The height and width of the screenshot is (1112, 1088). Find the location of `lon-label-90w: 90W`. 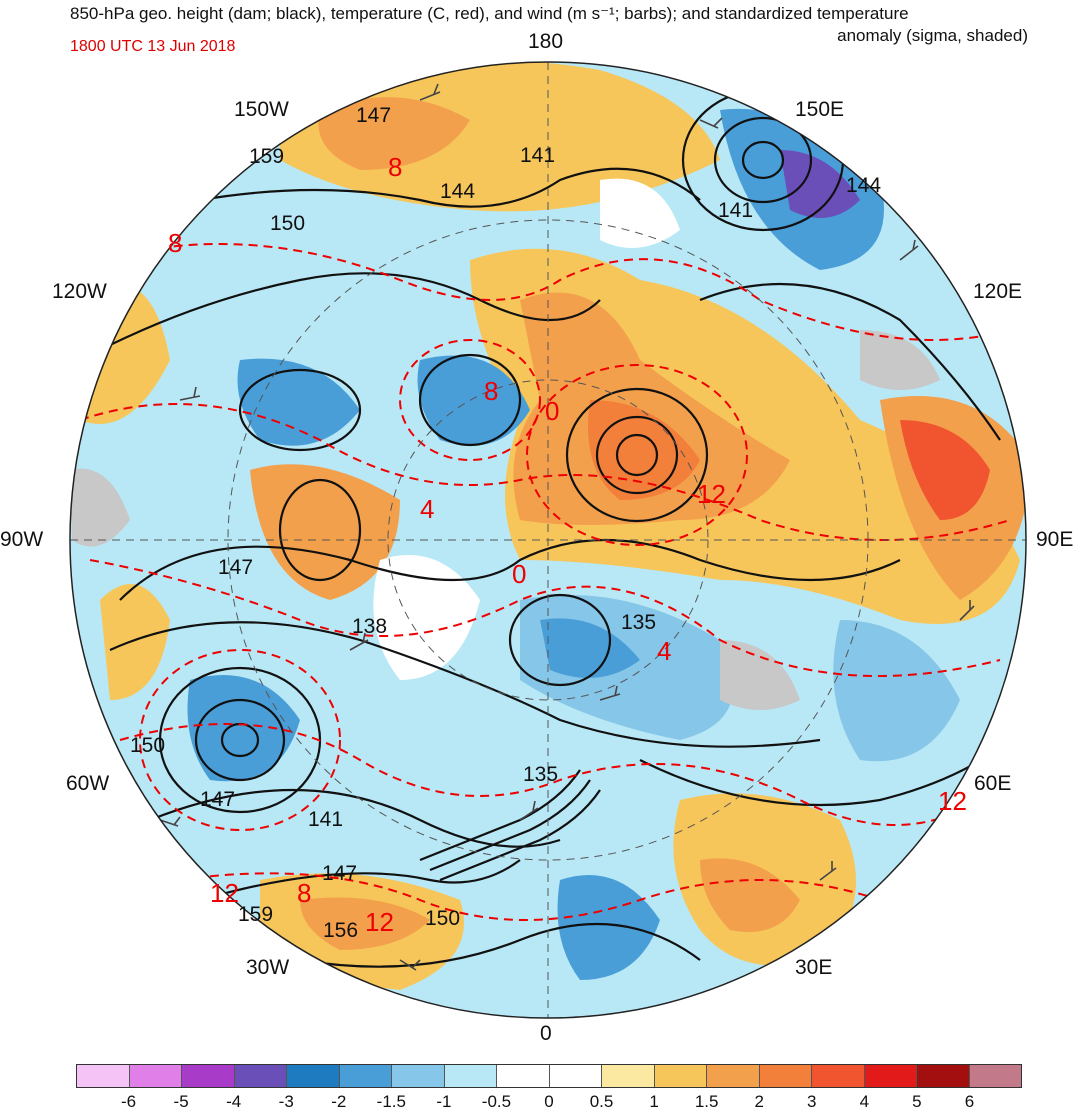

lon-label-90w: 90W is located at coordinates (22, 539).